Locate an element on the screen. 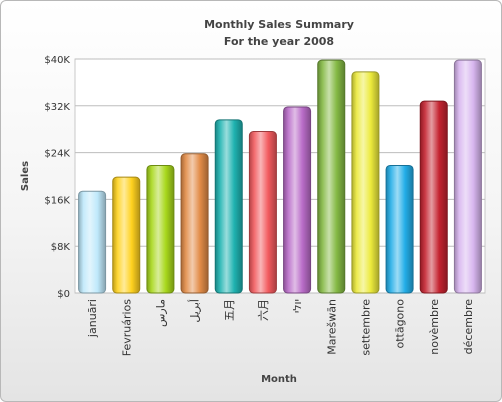 This screenshot has height=402, width=502. x-tick-label: novèmbre is located at coordinates (434, 327).